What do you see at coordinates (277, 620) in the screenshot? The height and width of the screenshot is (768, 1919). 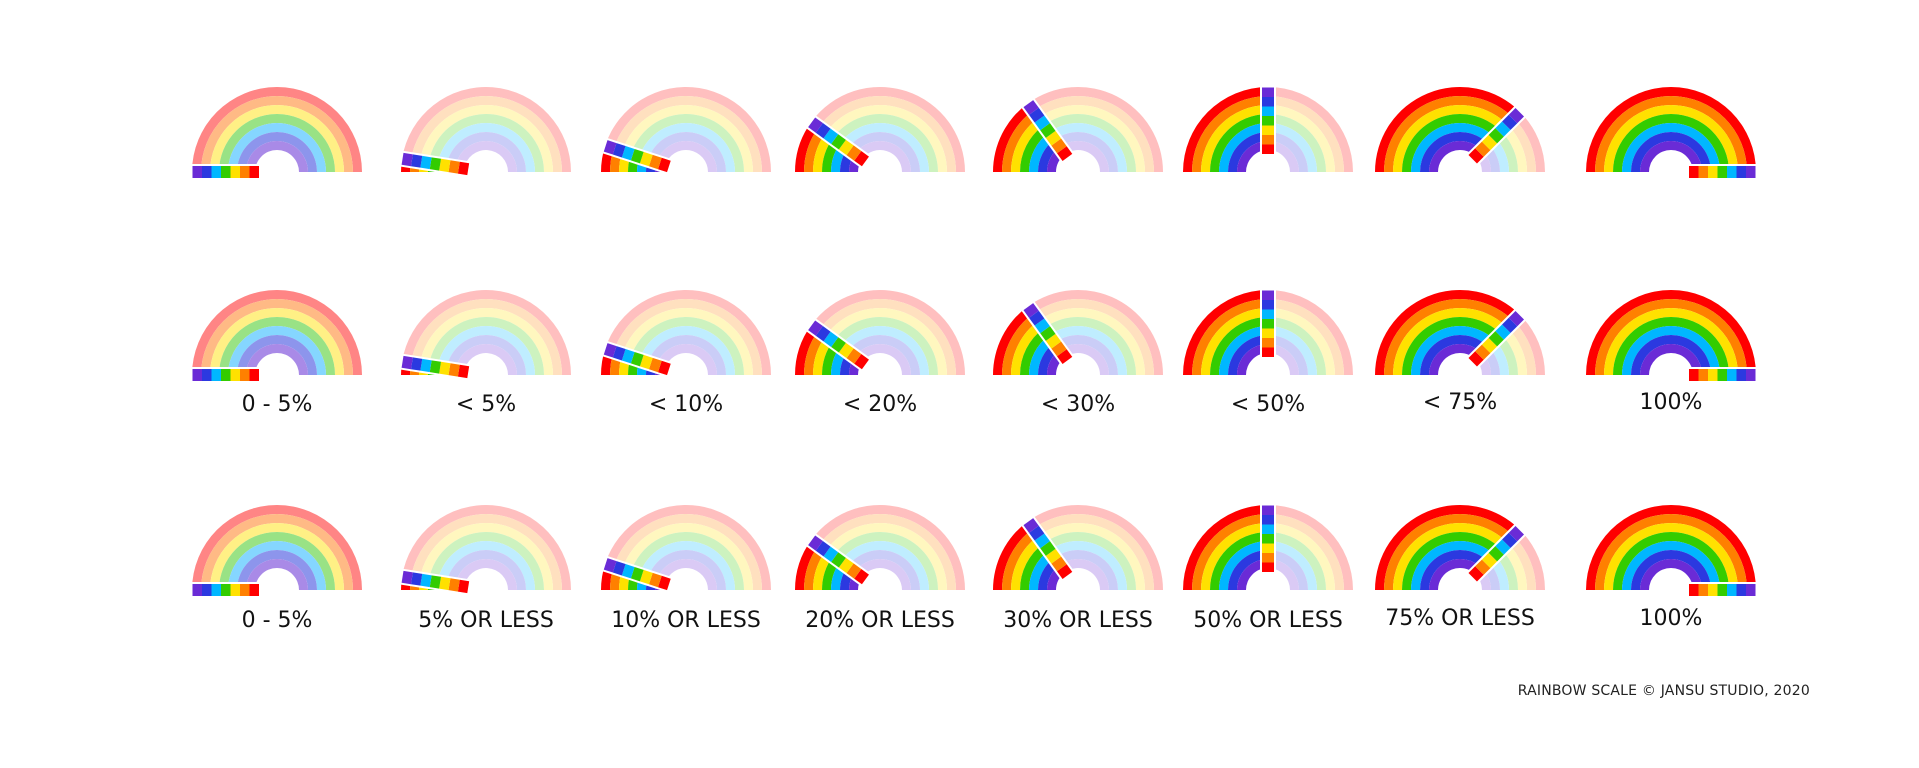 I see `label-row3-0: 0 - 5%` at bounding box center [277, 620].